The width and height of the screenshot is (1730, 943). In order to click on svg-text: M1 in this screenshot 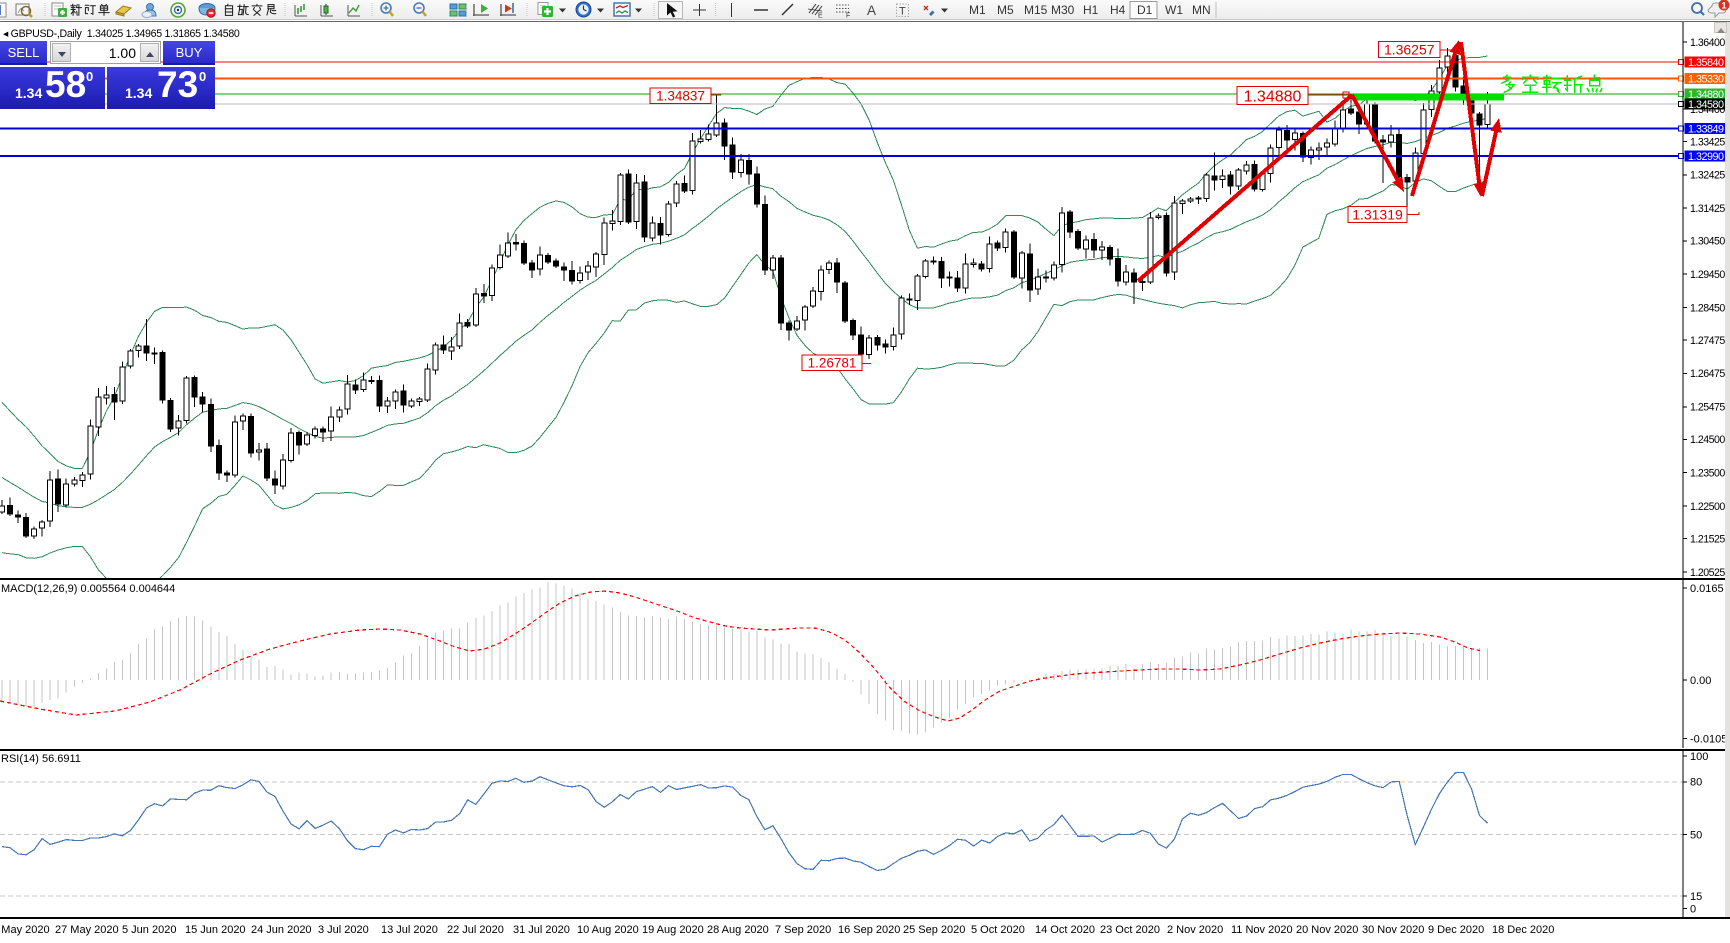, I will do `click(977, 10)`.